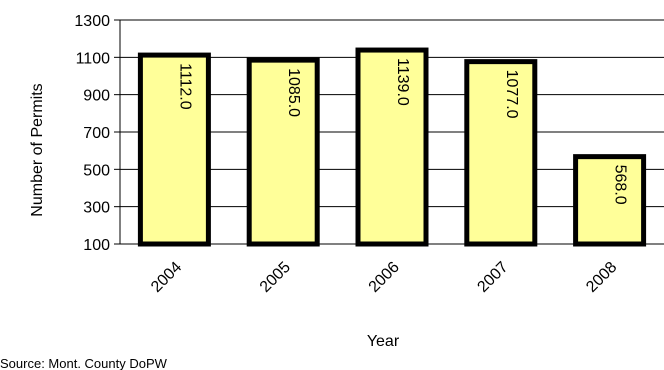 The width and height of the screenshot is (664, 370). Describe the element at coordinates (275, 277) in the screenshot. I see `x-tick-label-2005: 2005` at that location.